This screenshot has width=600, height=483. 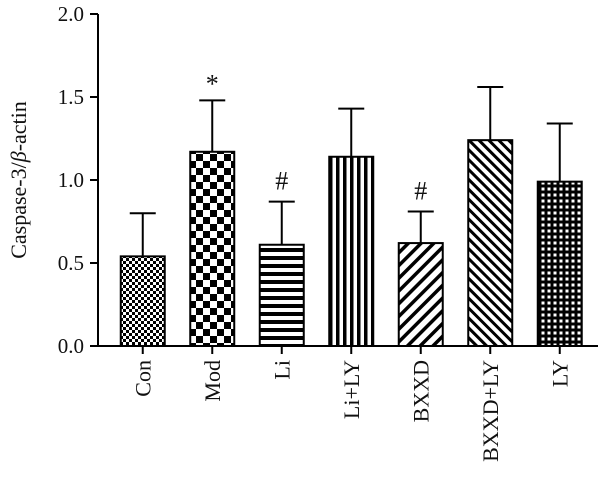 I want to click on x-tick-label: Li+LY, so click(x=351, y=389).